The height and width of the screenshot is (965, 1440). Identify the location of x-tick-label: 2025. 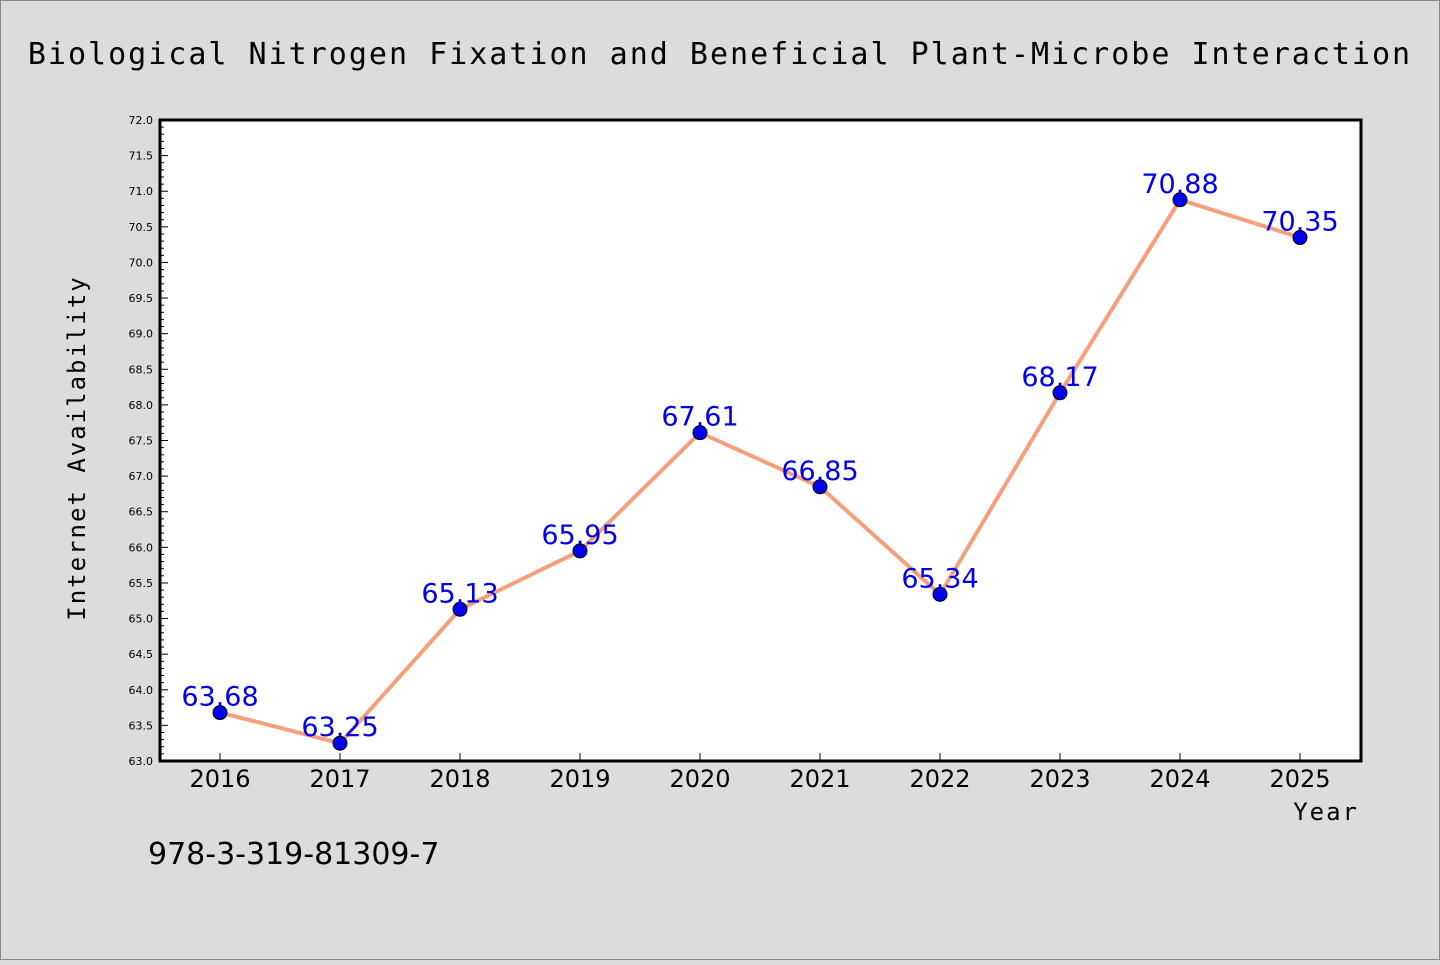
(1299, 779).